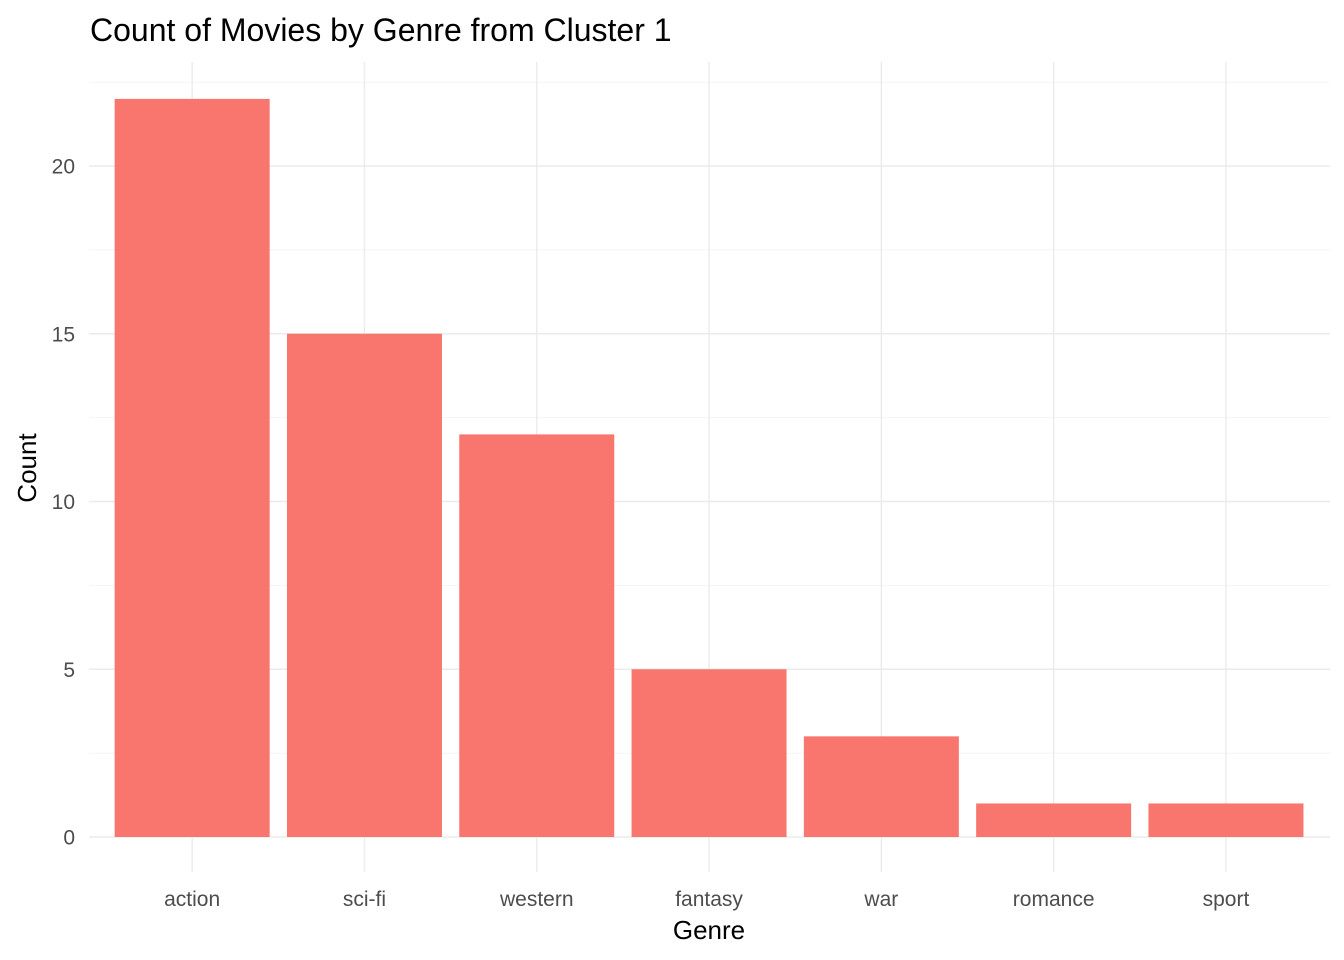  Describe the element at coordinates (709, 899) in the screenshot. I see `x-tick-label: fantasy` at that location.